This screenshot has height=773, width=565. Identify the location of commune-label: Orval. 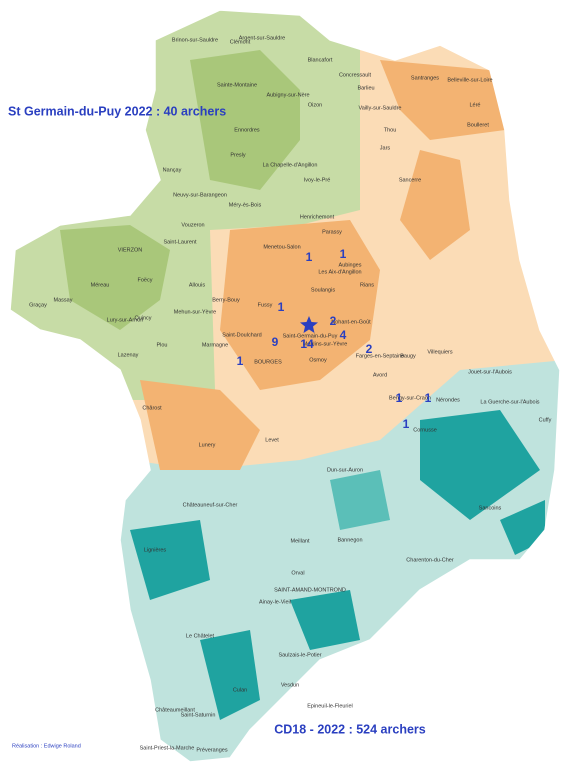
(297, 573).